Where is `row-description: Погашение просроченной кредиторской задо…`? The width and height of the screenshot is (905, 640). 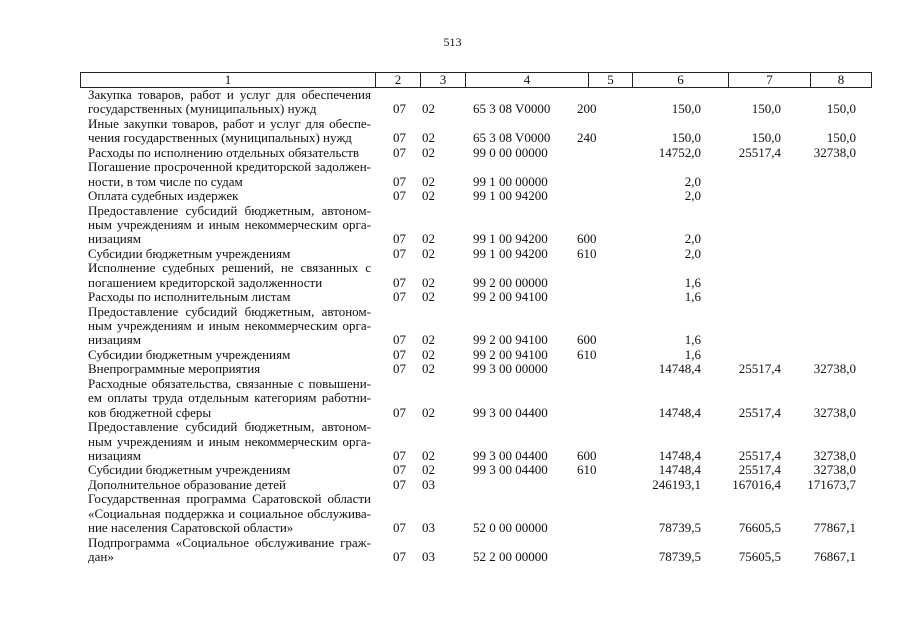
row-description: Погашение просроченной кредиторской задо… is located at coordinates (229, 174).